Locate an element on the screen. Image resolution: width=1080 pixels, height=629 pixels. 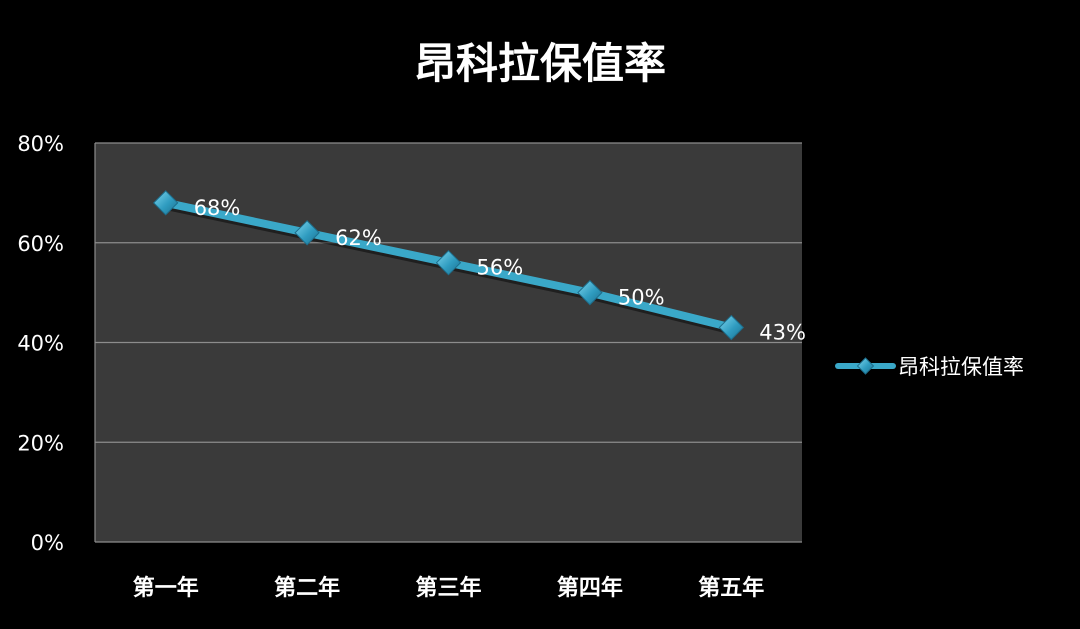
x-category-label: 第三年 is located at coordinates (448, 588).